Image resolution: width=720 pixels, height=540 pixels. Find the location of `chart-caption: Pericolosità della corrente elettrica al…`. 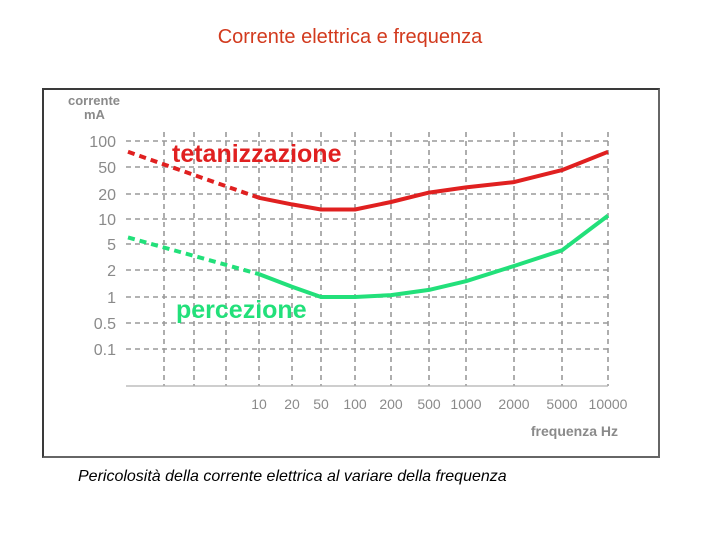

chart-caption: Pericolosità della corrente elettrica al… is located at coordinates (292, 476).